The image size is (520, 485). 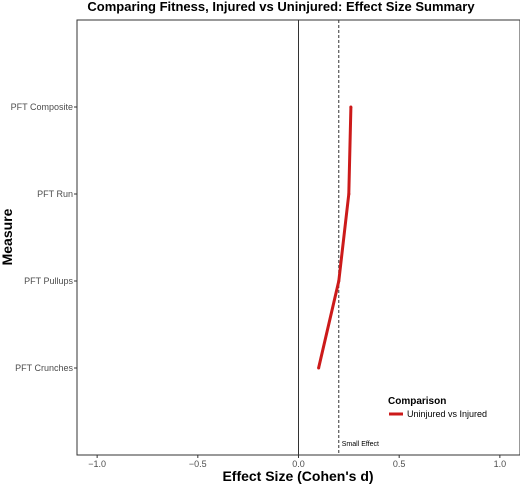 I want to click on legend-title: Comparison, so click(x=417, y=401).